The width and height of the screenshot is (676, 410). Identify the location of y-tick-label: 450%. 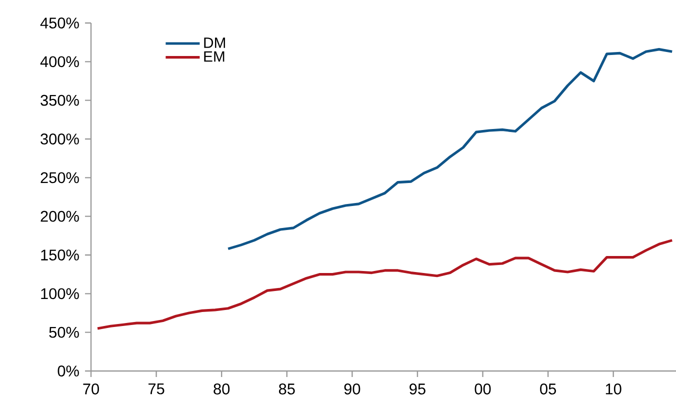
(59, 23).